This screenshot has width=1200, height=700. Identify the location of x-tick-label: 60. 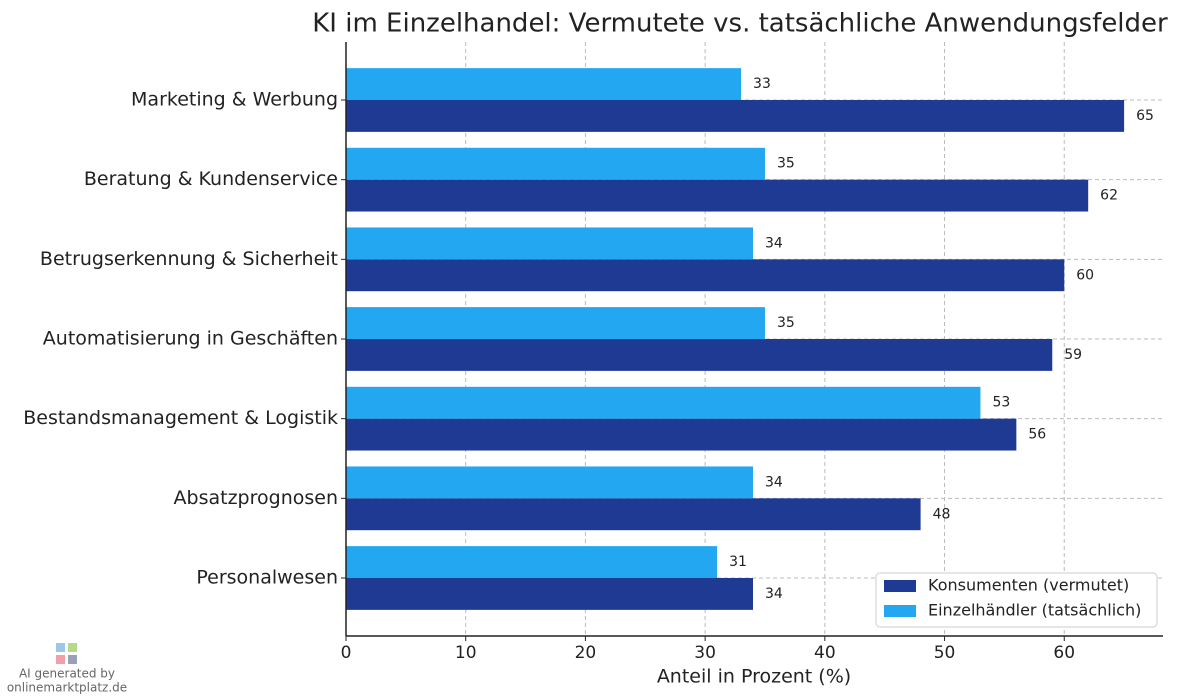
(1064, 653).